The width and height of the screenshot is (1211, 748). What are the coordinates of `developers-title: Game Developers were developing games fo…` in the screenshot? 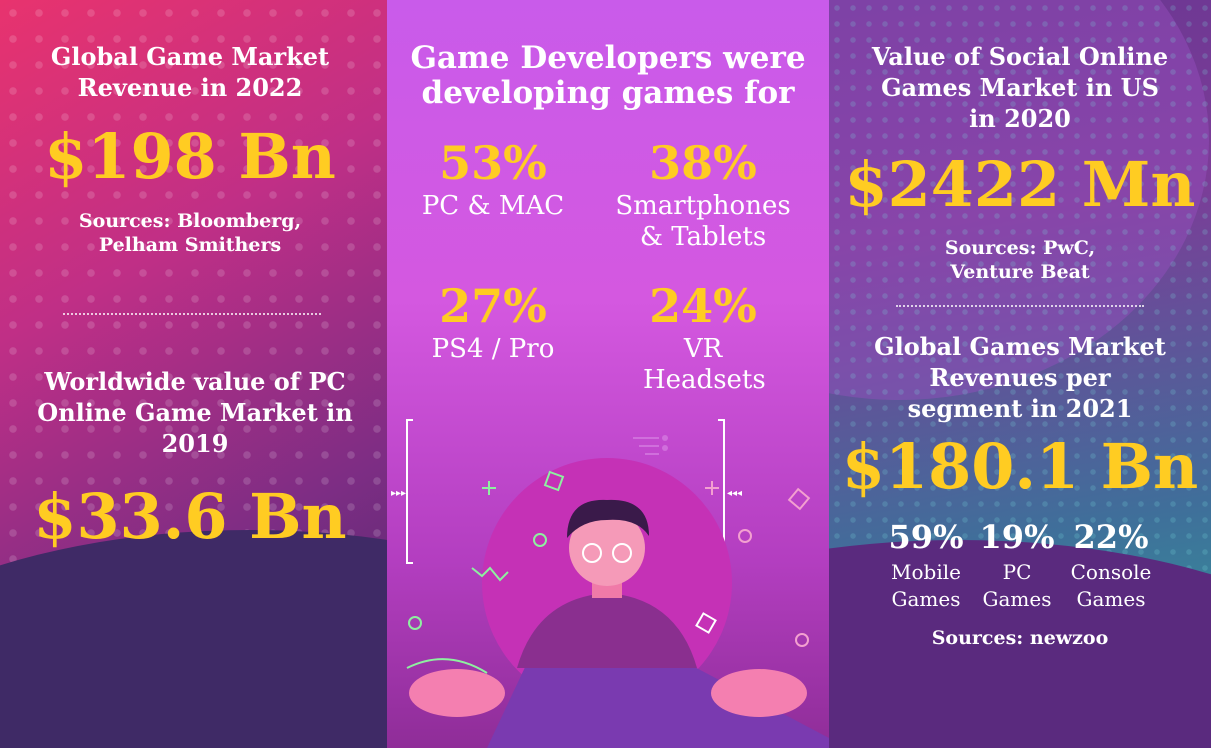 It's located at (608, 75).